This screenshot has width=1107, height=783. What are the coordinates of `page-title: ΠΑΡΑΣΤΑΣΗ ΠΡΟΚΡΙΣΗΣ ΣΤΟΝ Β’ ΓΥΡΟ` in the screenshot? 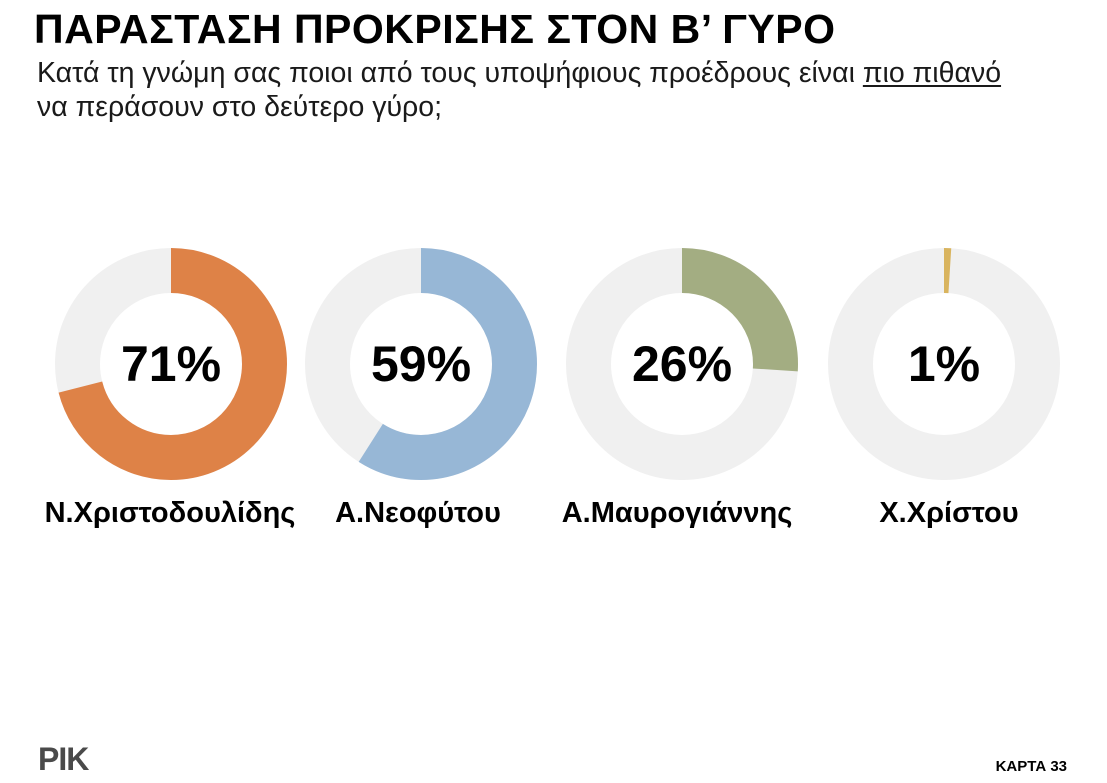 It's located at (435, 29).